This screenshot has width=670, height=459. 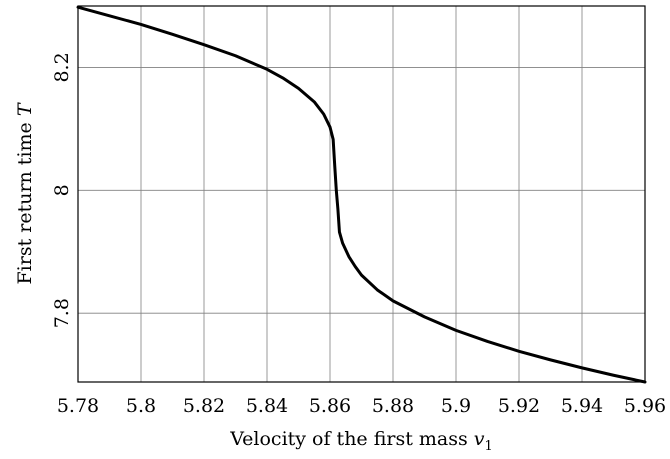 I want to click on x-tick-label: 5.82, so click(x=204, y=406).